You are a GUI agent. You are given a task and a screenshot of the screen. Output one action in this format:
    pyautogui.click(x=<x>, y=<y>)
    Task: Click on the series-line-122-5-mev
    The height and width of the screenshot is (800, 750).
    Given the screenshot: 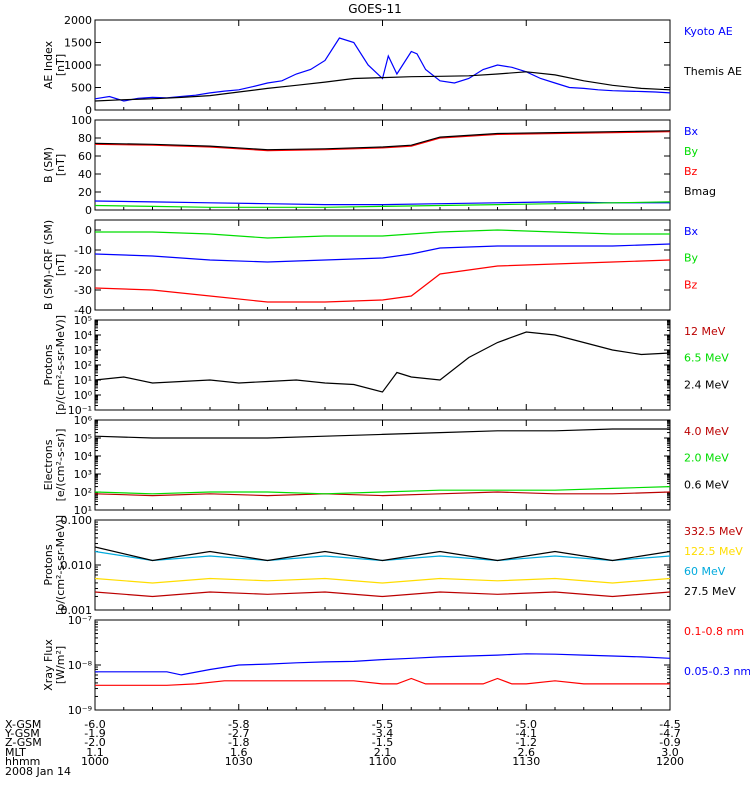 What is the action you would take?
    pyautogui.click(x=382, y=580)
    